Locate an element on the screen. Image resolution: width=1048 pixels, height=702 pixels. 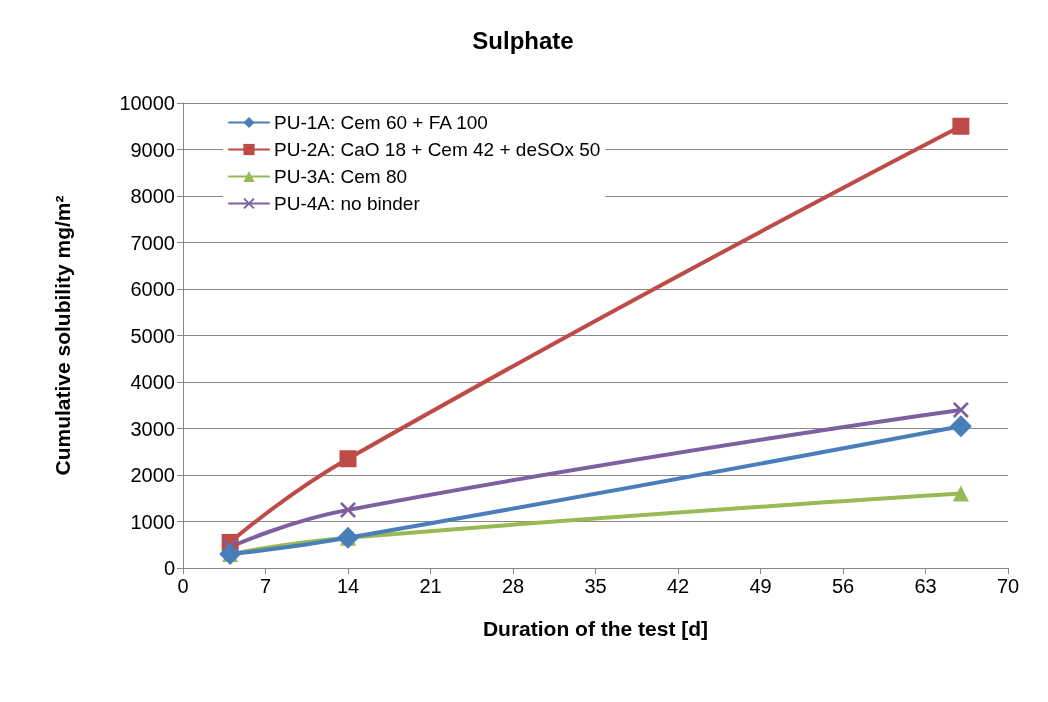
y-axis-title: Cumulative solubility mg/m² is located at coordinates (62, 335).